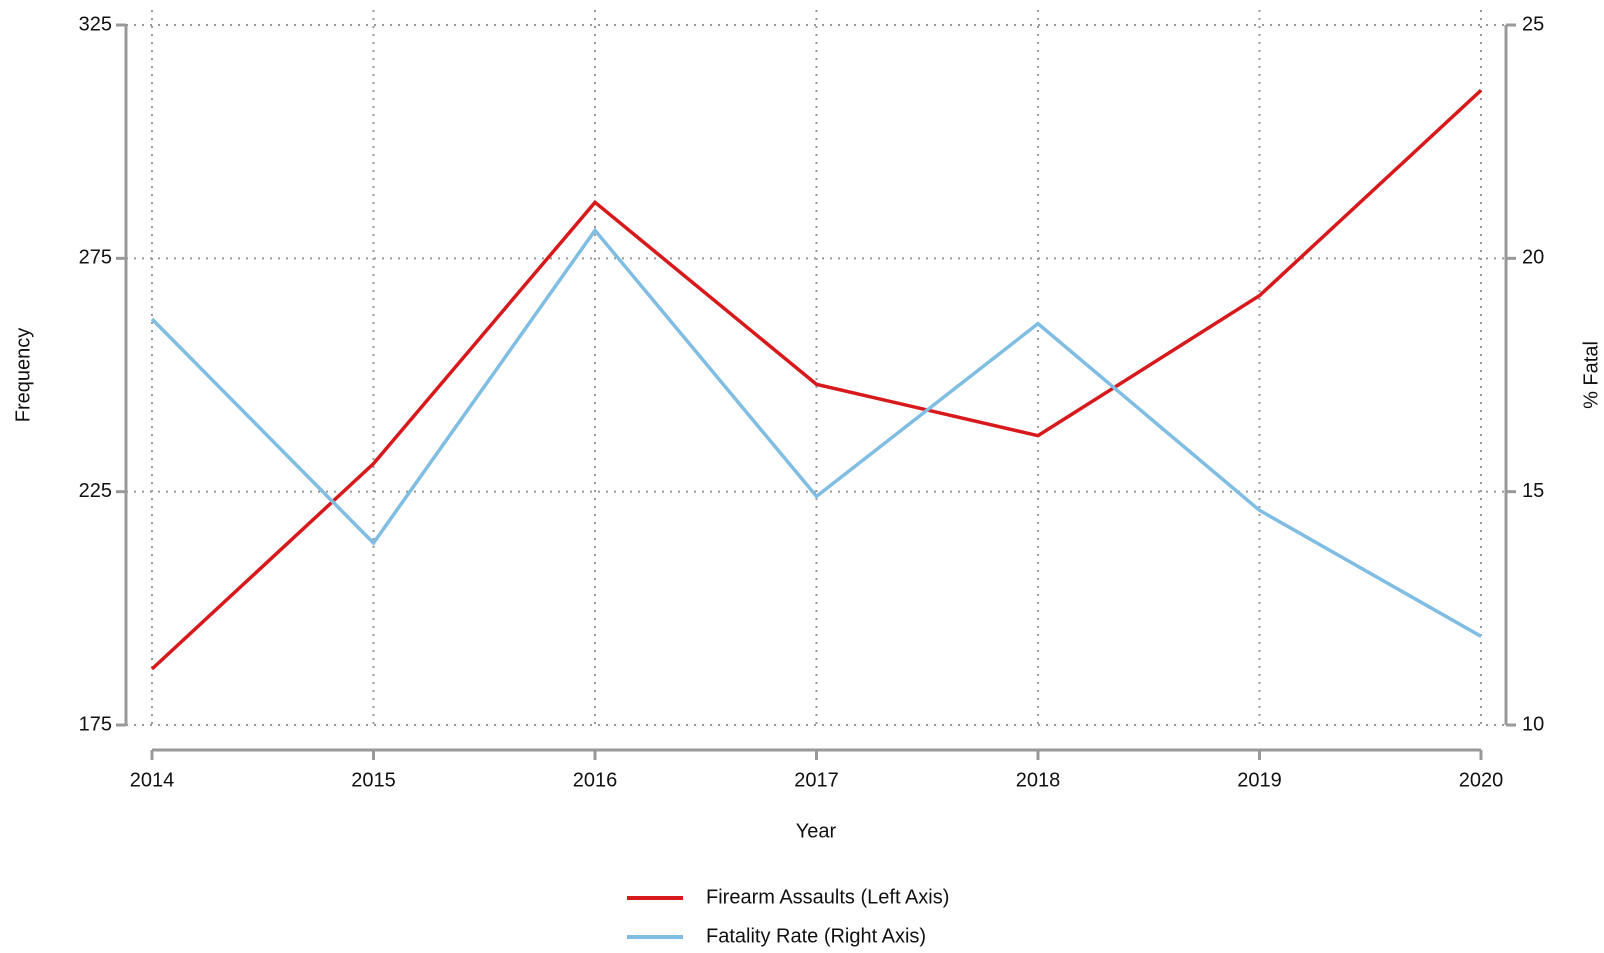 Image resolution: width=1604 pixels, height=953 pixels. Describe the element at coordinates (23, 375) in the screenshot. I see `y-axis-label: Frequency` at that location.